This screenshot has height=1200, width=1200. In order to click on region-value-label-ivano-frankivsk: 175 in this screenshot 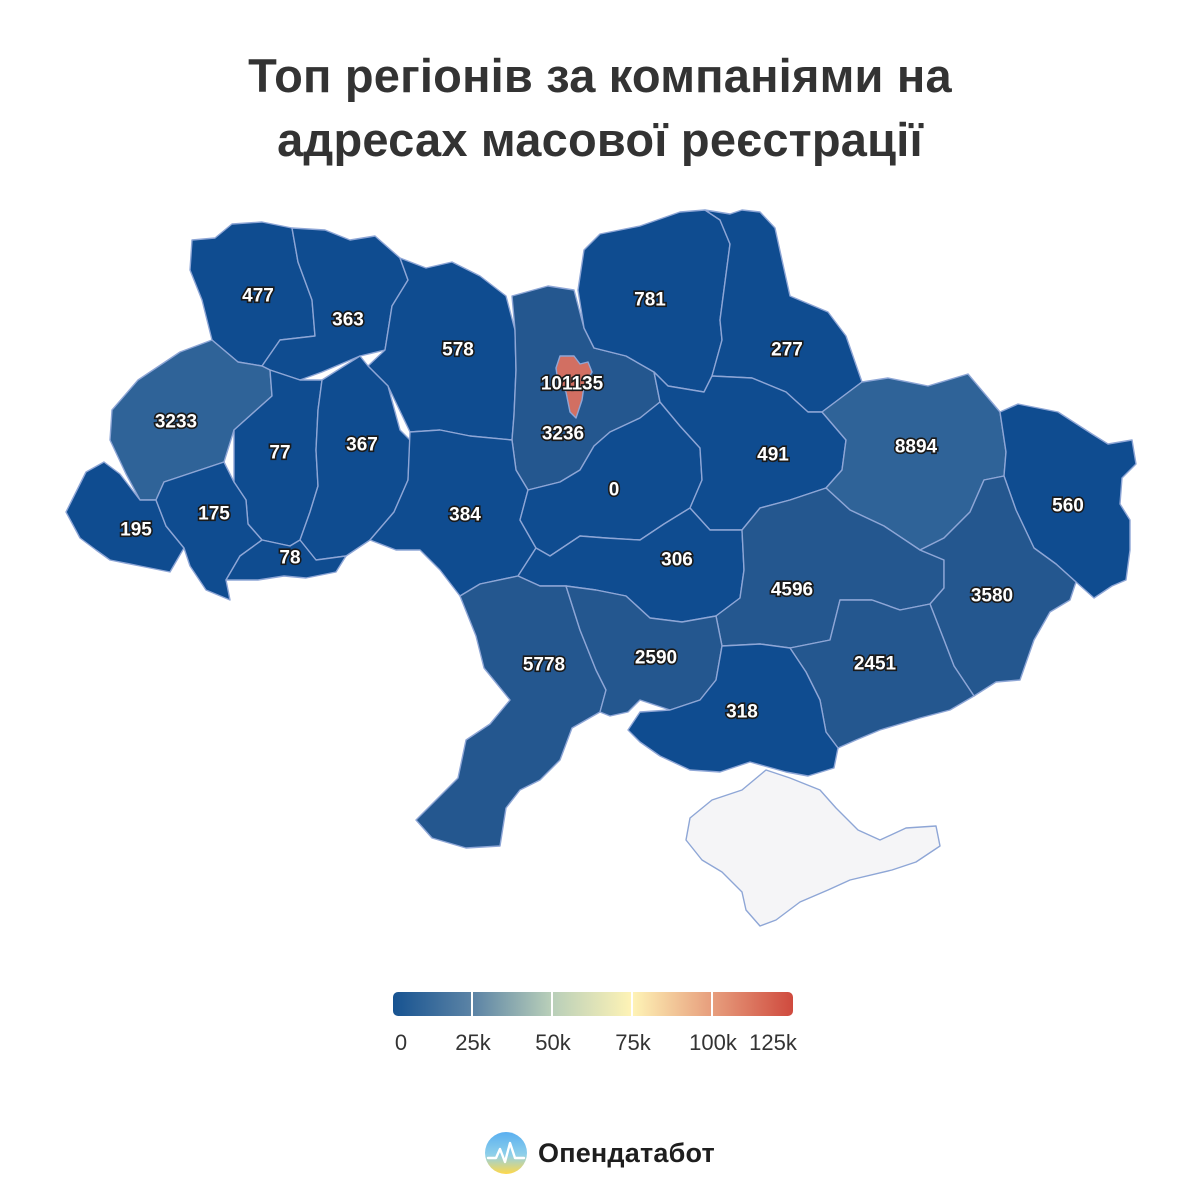, I will do `click(214, 514)`.